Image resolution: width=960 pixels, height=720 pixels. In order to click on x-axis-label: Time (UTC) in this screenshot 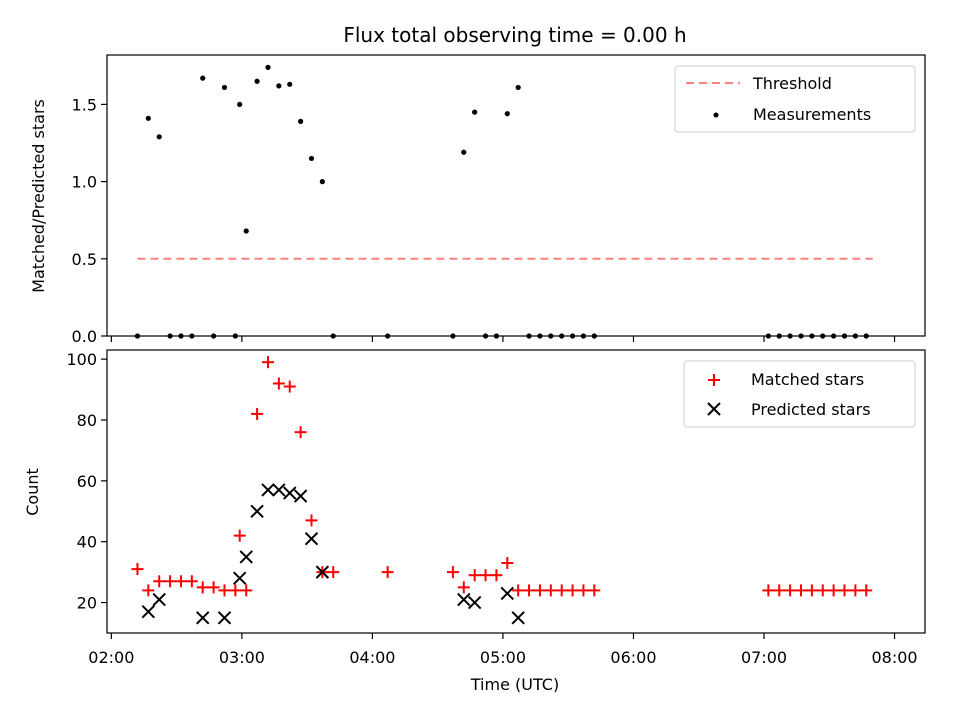, I will do `click(514, 684)`.